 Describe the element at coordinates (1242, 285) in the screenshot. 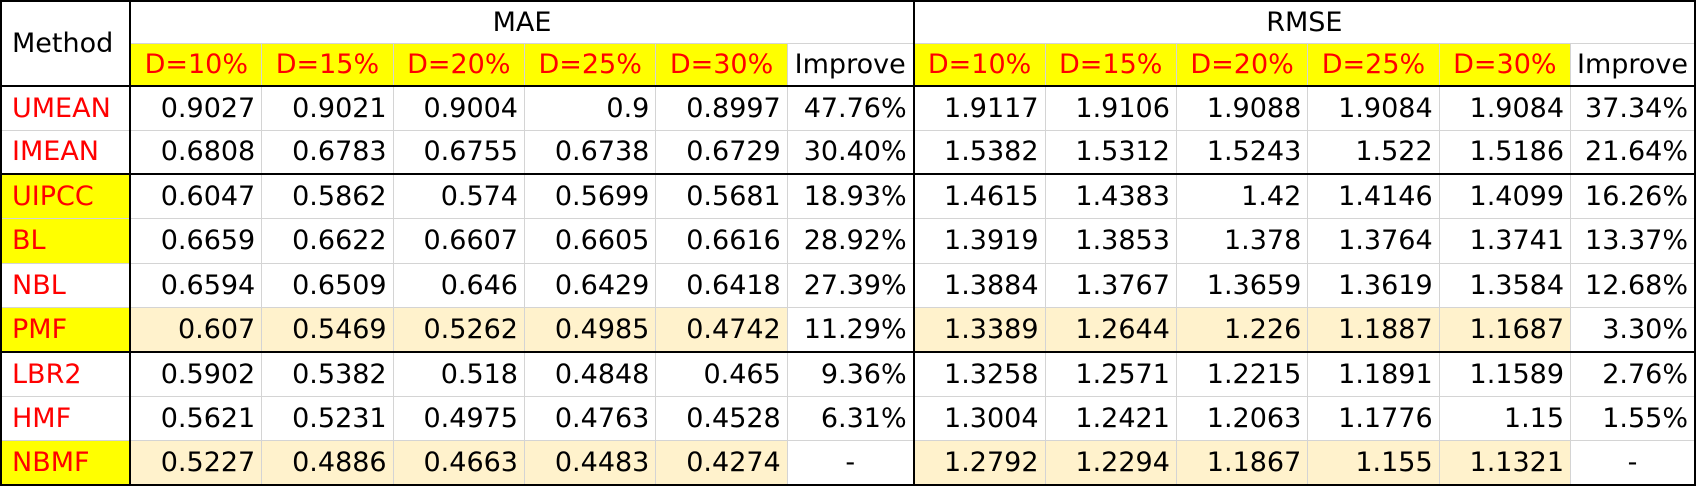

I see `rmse-value: 1.3659` at that location.